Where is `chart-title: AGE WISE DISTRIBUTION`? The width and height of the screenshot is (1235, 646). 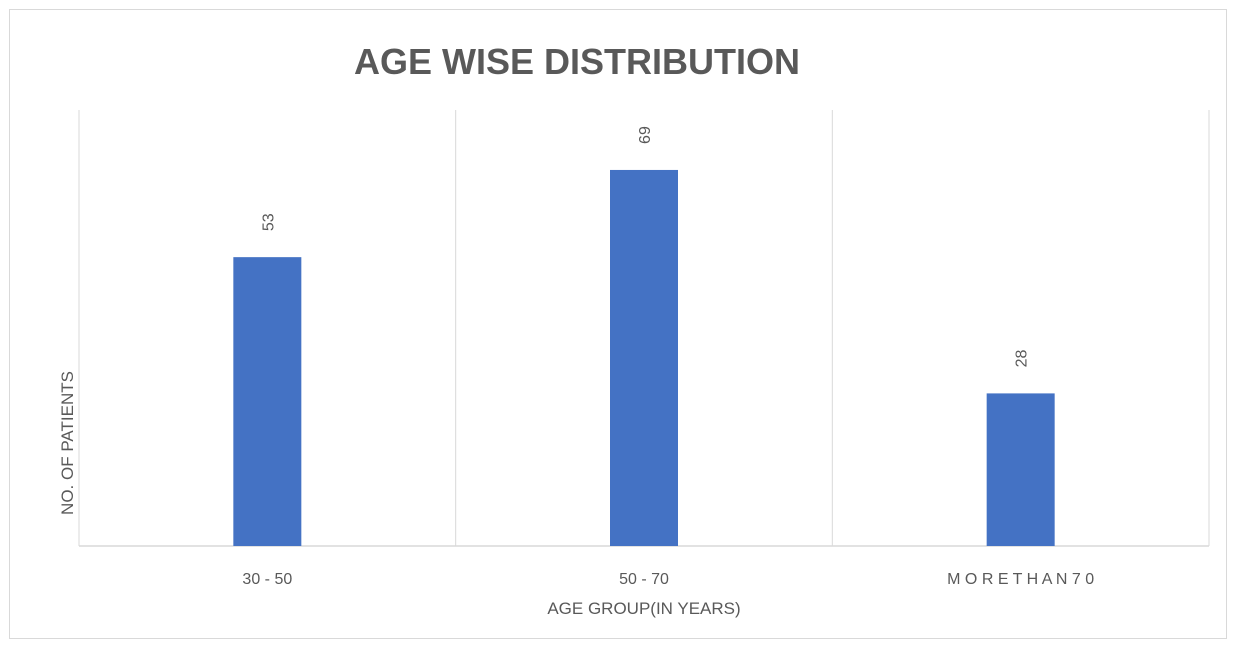 chart-title: AGE WISE DISTRIBUTION is located at coordinates (577, 61).